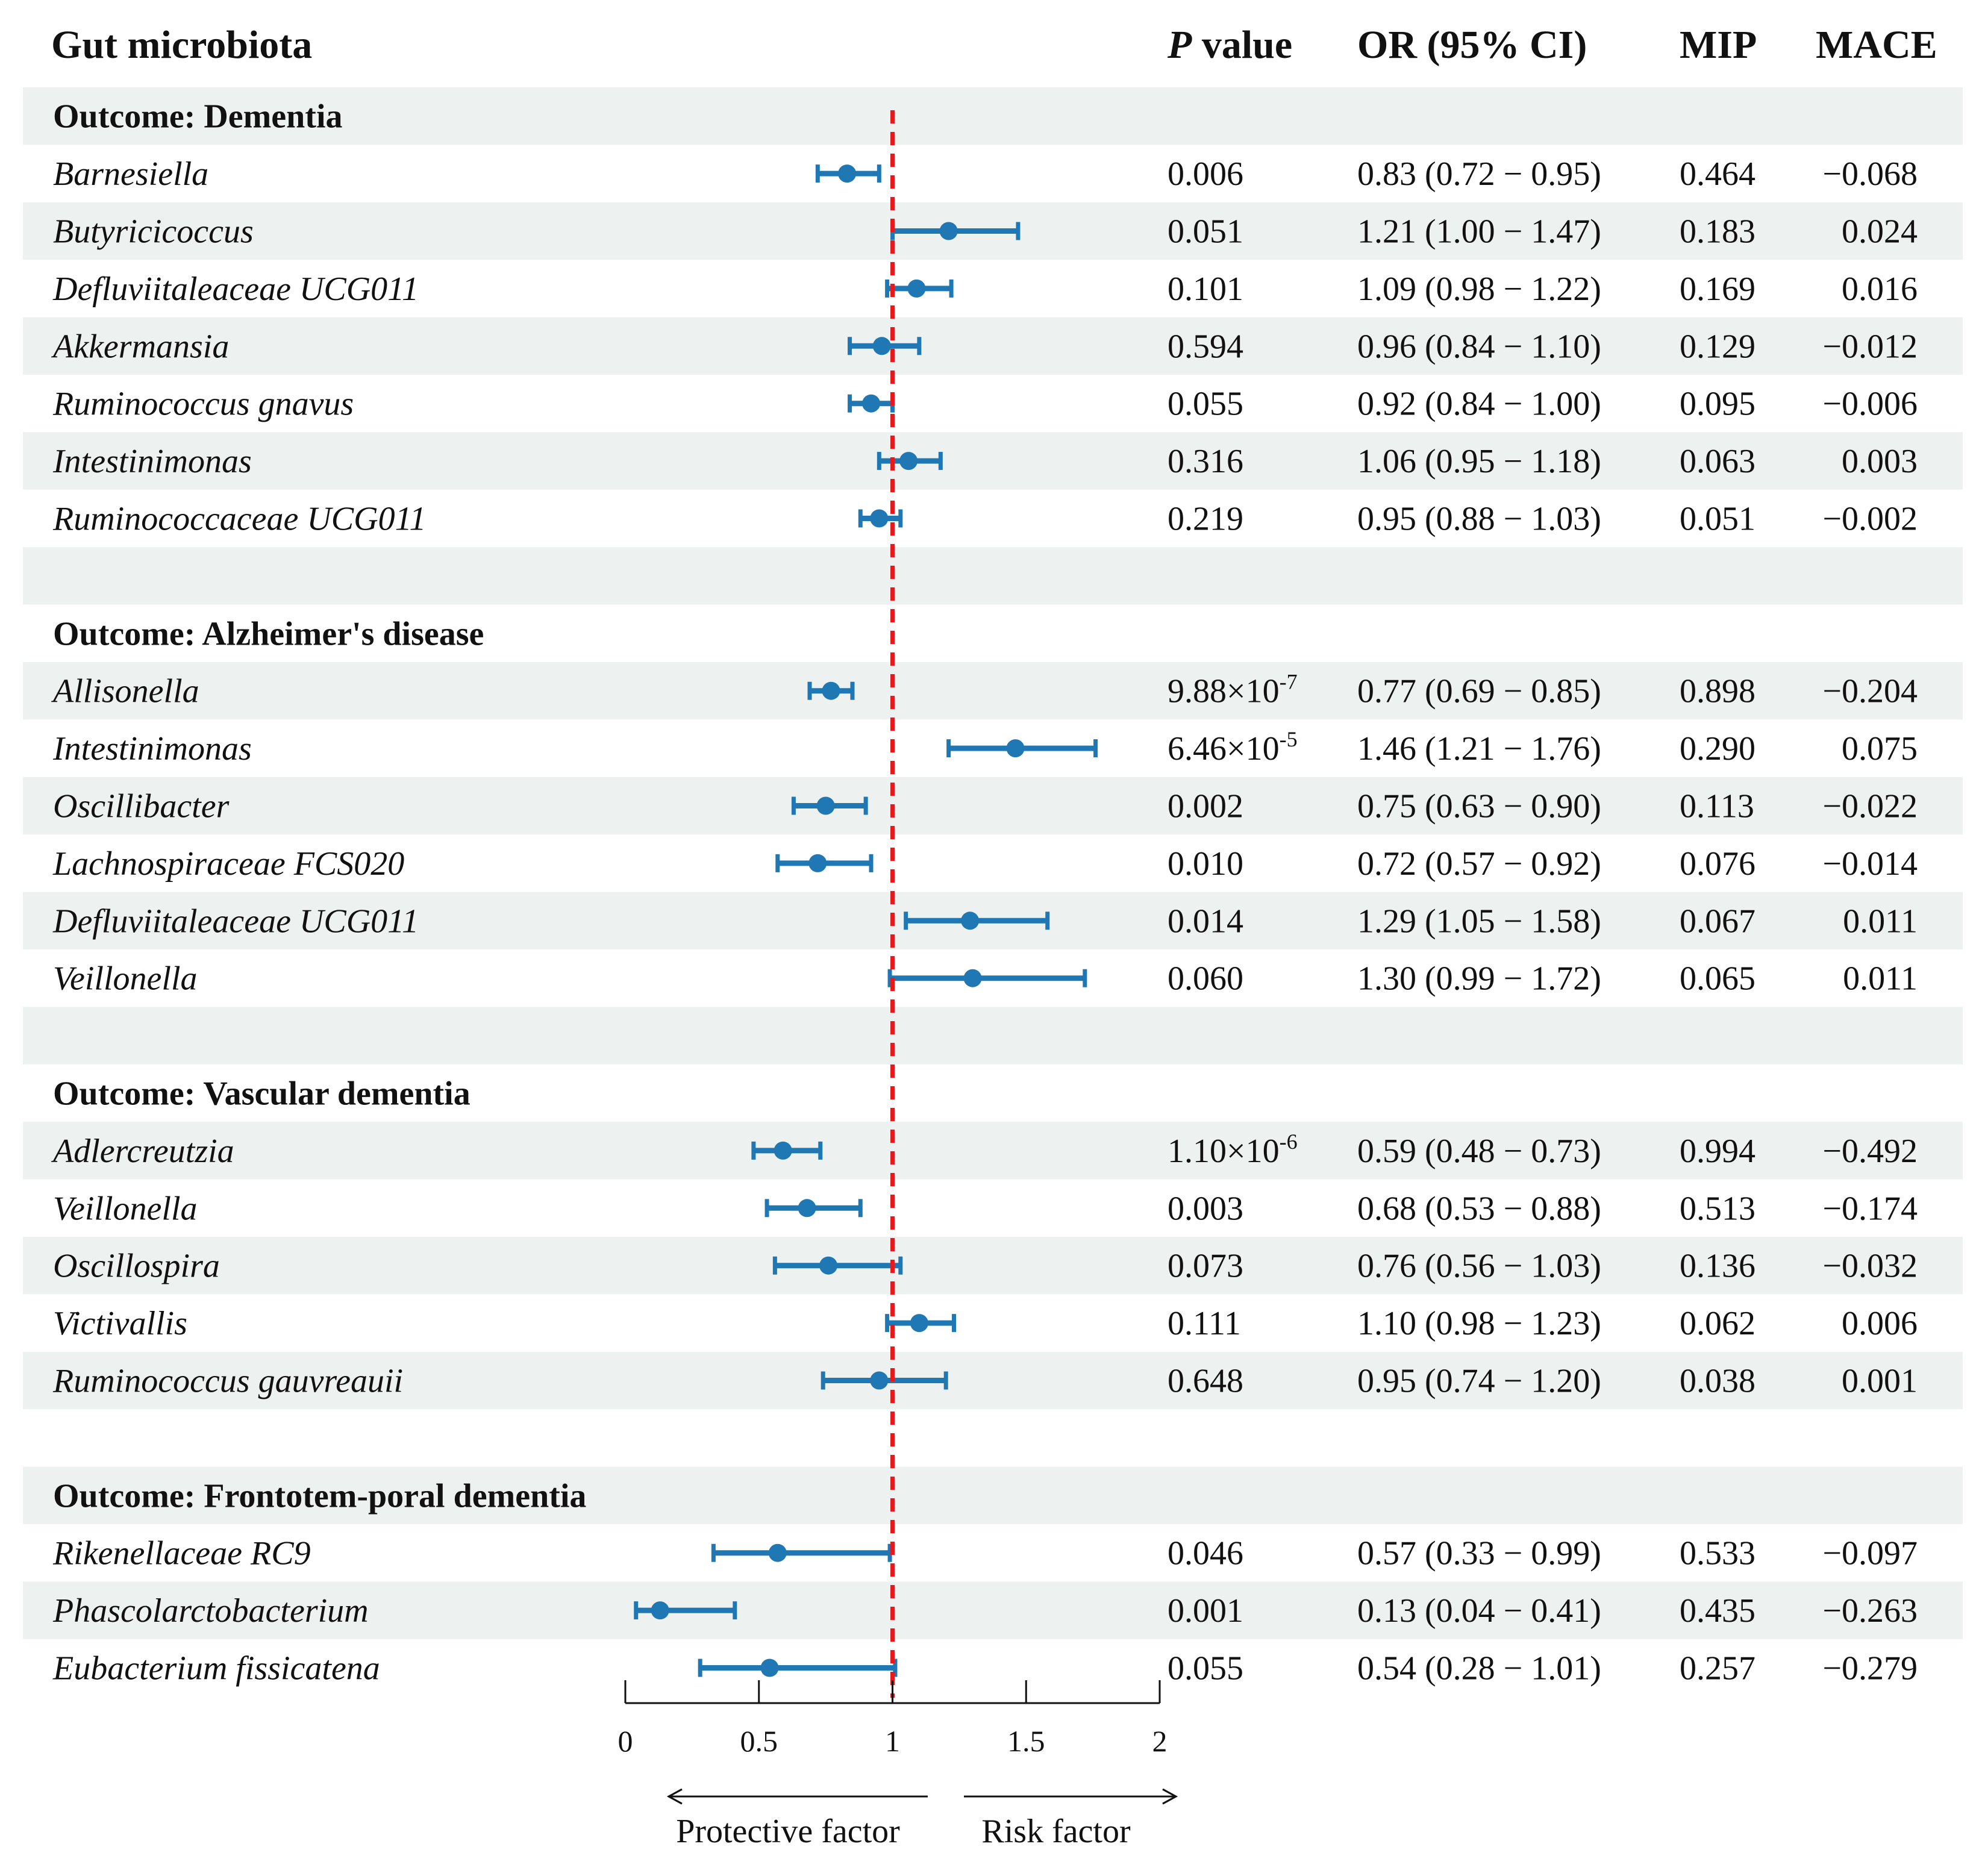 Image resolution: width=1979 pixels, height=1876 pixels. Describe the element at coordinates (1870, 1553) in the screenshot. I see `mace-value: −0.097` at that location.